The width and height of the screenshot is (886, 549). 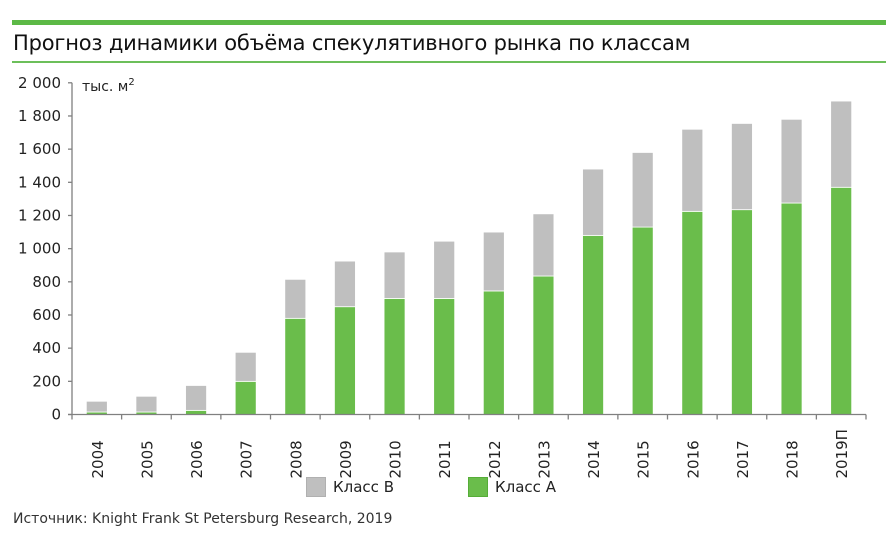 What do you see at coordinates (644, 459) in the screenshot?
I see `x-tick-label: 2015` at bounding box center [644, 459].